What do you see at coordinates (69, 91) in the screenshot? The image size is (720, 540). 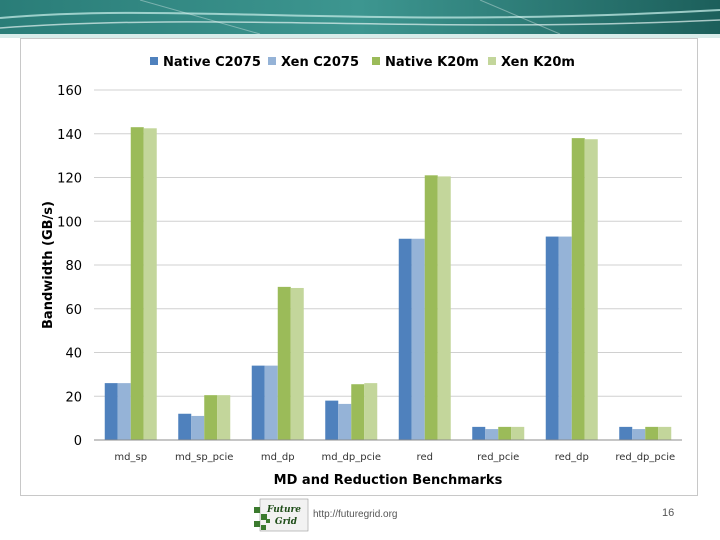 I see `y-tick-label: 160` at bounding box center [69, 91].